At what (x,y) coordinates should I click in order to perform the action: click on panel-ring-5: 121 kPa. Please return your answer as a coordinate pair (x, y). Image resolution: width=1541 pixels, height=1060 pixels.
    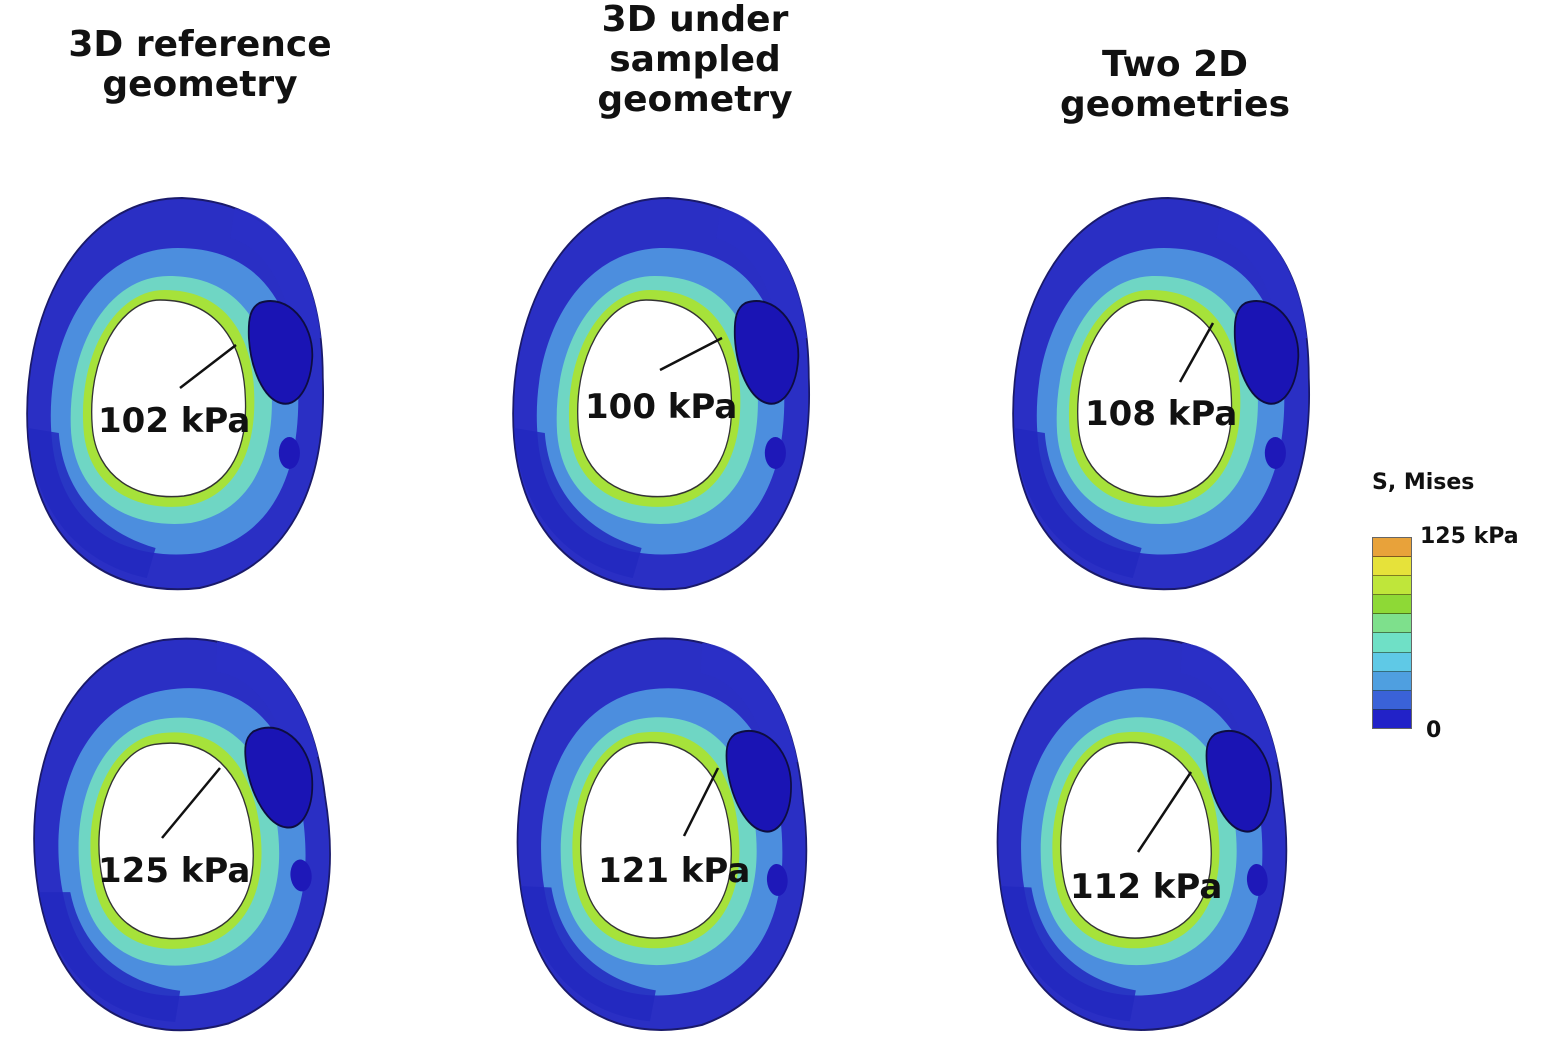
    Looking at the image, I should click on (661, 834).